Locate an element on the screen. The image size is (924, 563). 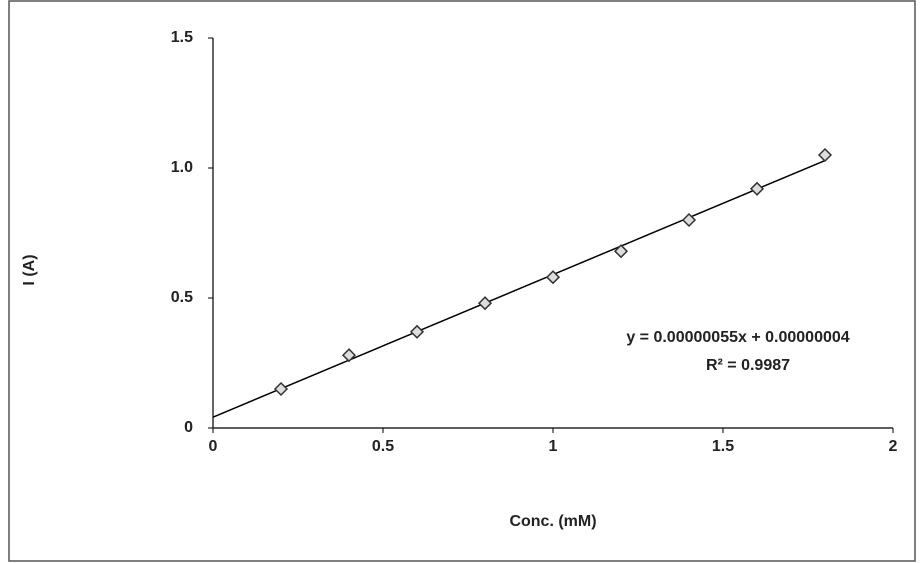
y-tick-label: 1.0 is located at coordinates (182, 167).